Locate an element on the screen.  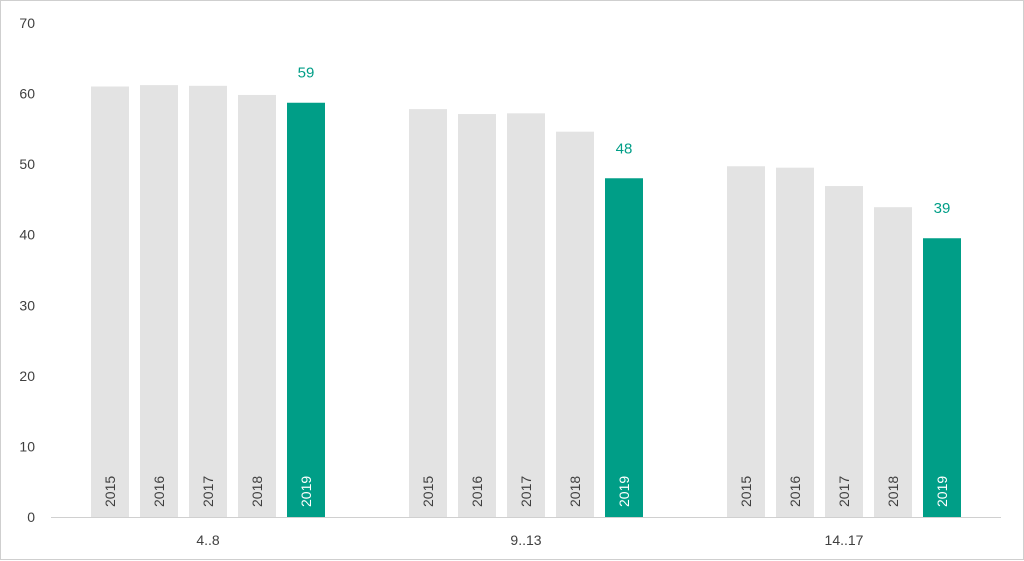
y-tick-label: 20 is located at coordinates (27, 376).